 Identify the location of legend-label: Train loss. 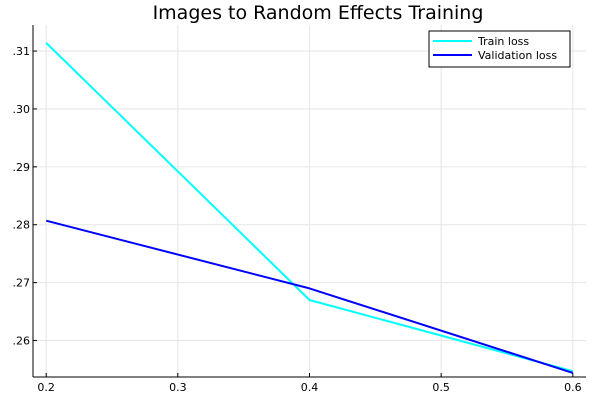
(503, 41).